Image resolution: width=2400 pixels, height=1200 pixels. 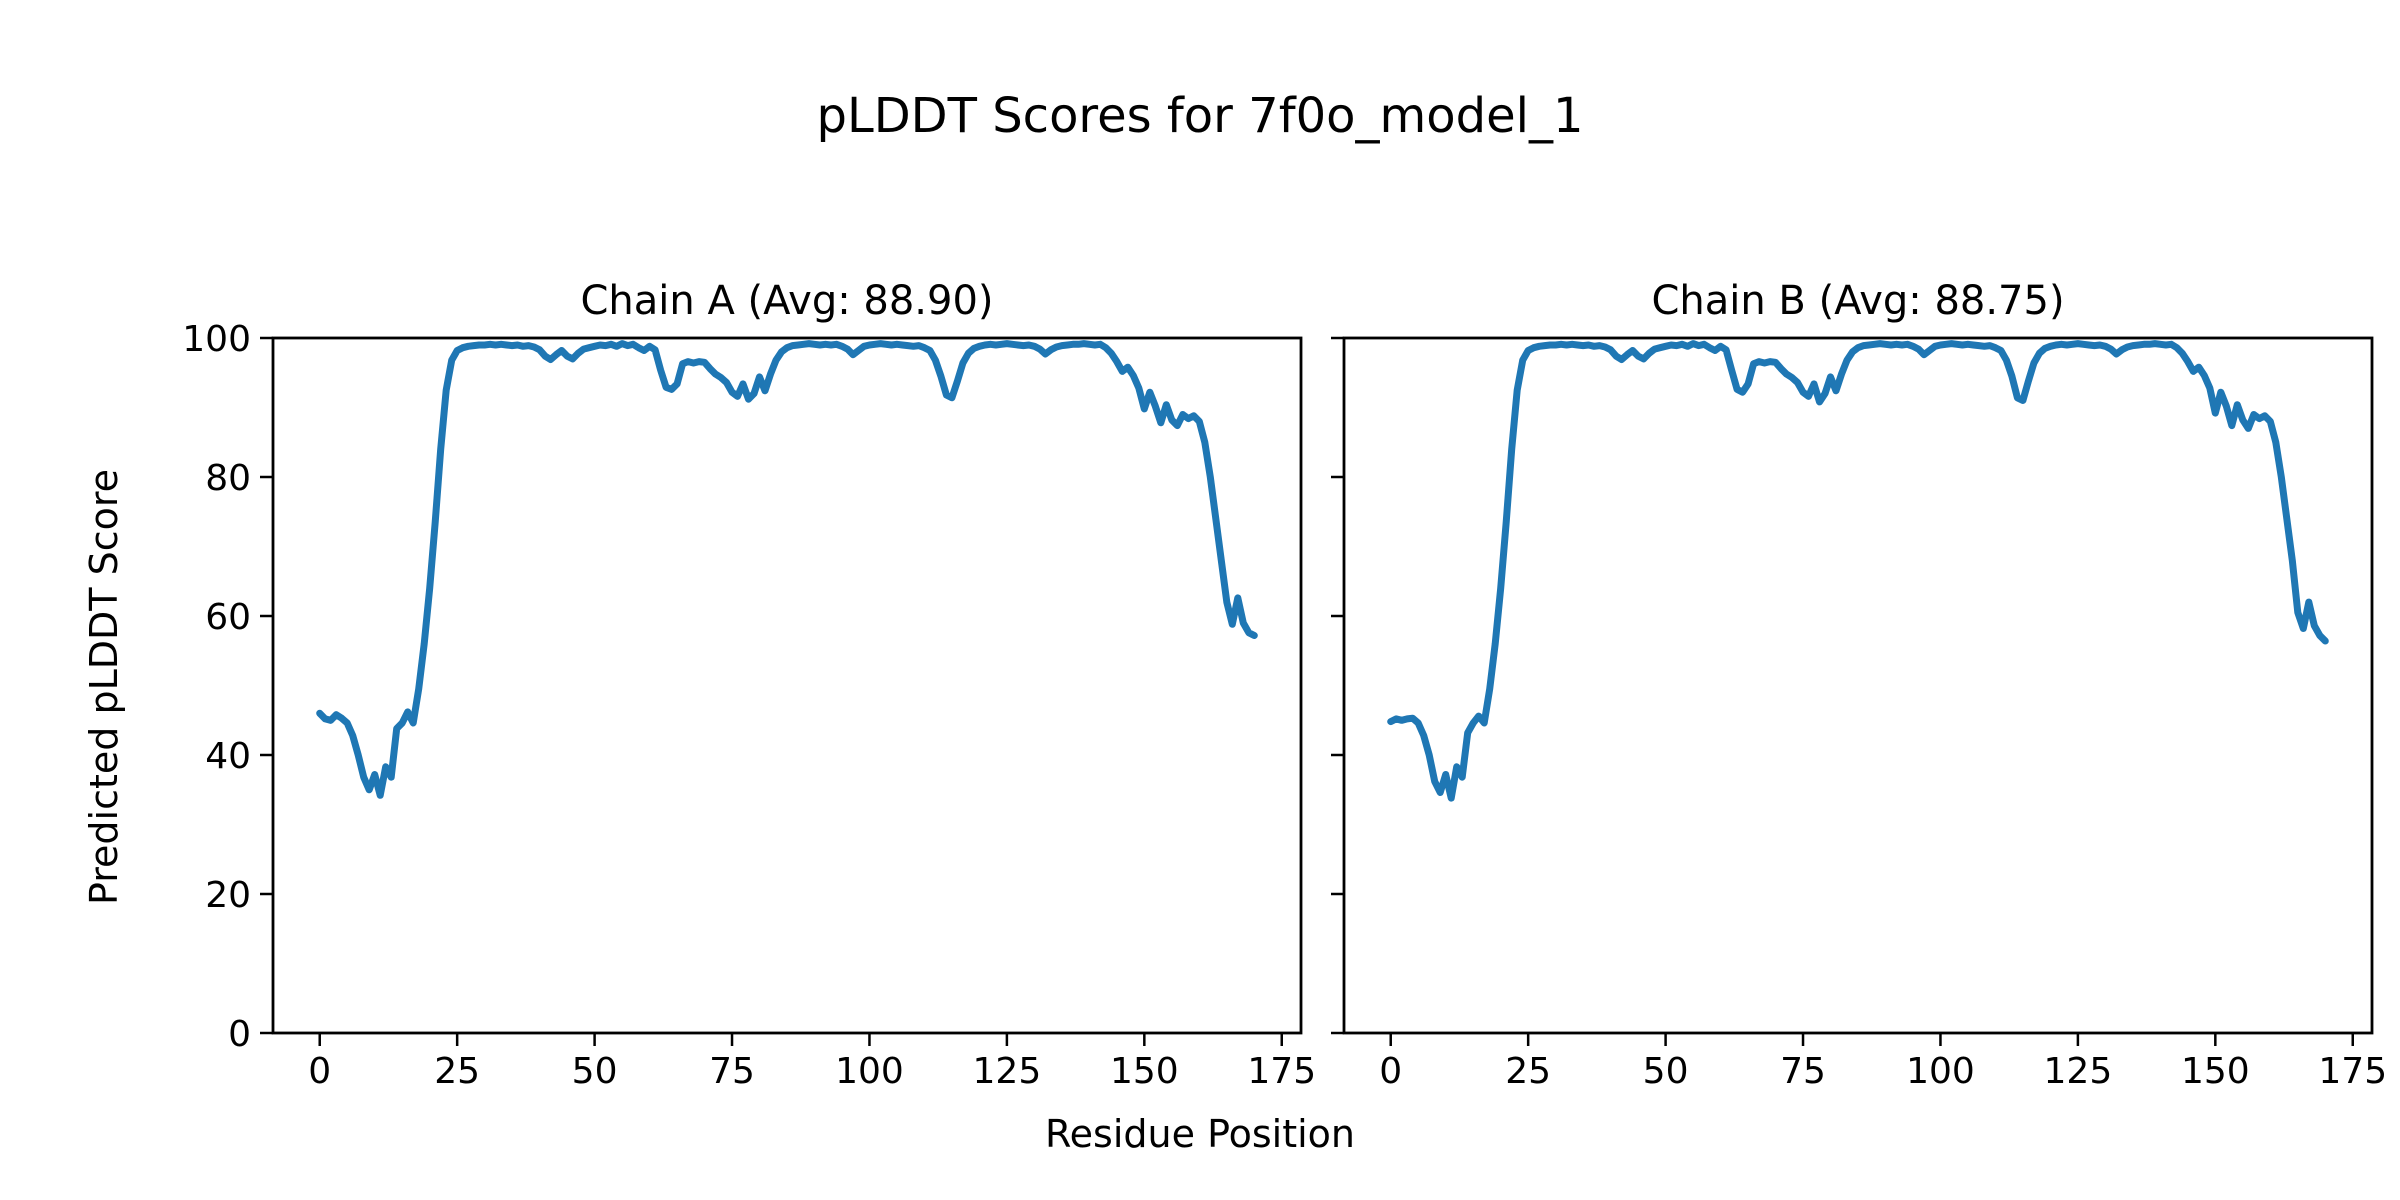 I want to click on x-tick-label-chain-a: 0, so click(x=319, y=1071).